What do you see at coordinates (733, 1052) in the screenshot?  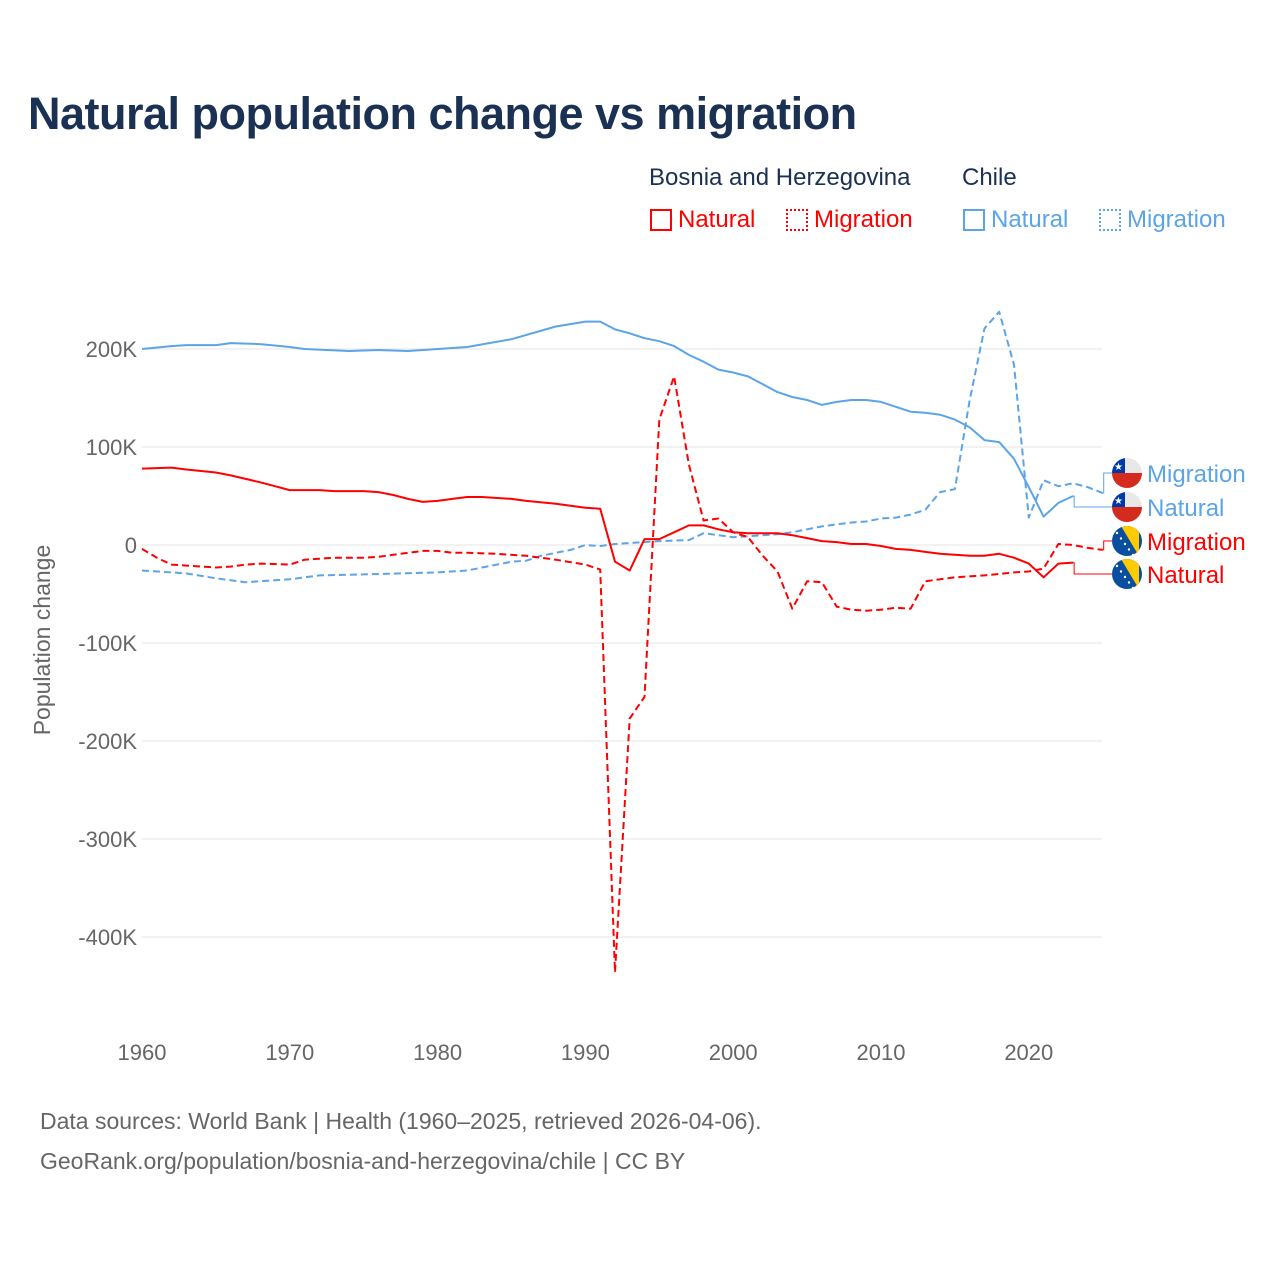 I see `x-tick-label: 2000` at bounding box center [733, 1052].